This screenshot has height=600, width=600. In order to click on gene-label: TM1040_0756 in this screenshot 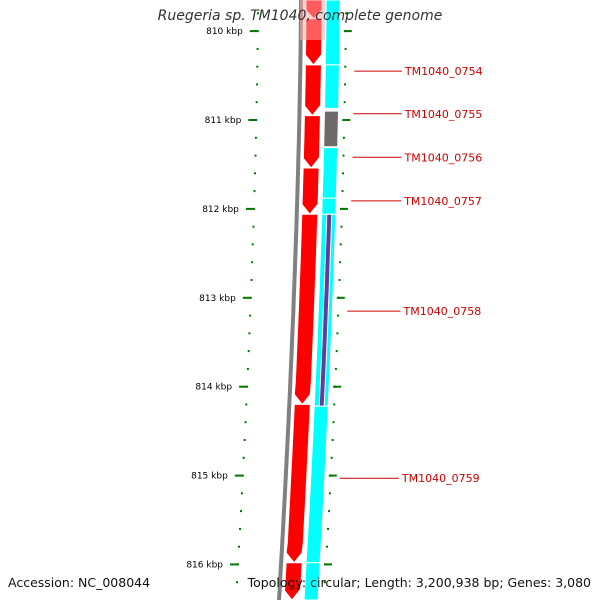, I will do `click(443, 157)`.